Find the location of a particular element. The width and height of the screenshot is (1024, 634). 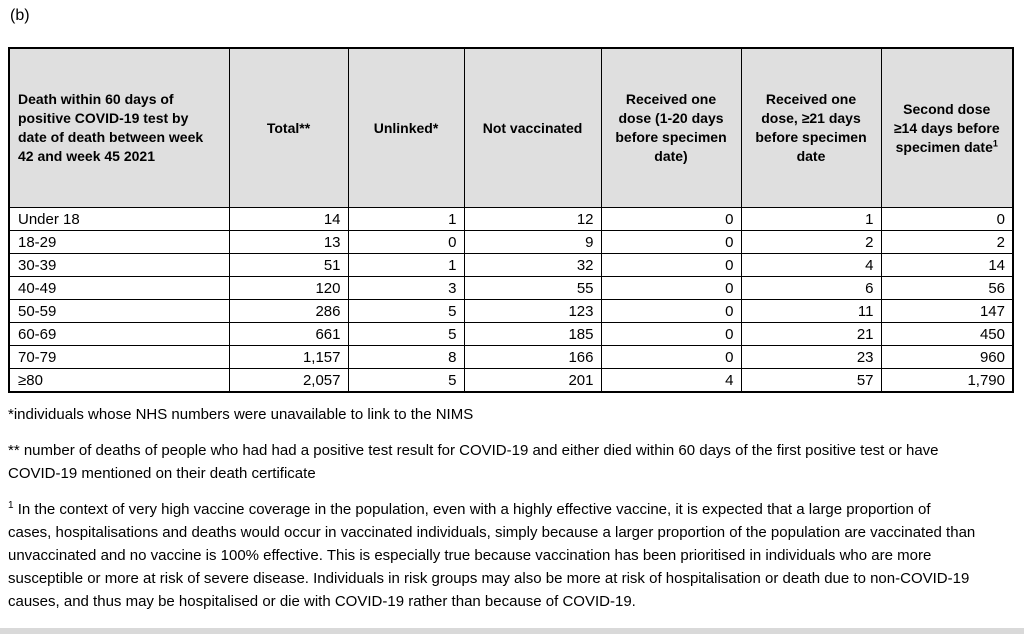

table-row-under-18: Under 18 14 1 12 0 1 0 is located at coordinates (511, 219).